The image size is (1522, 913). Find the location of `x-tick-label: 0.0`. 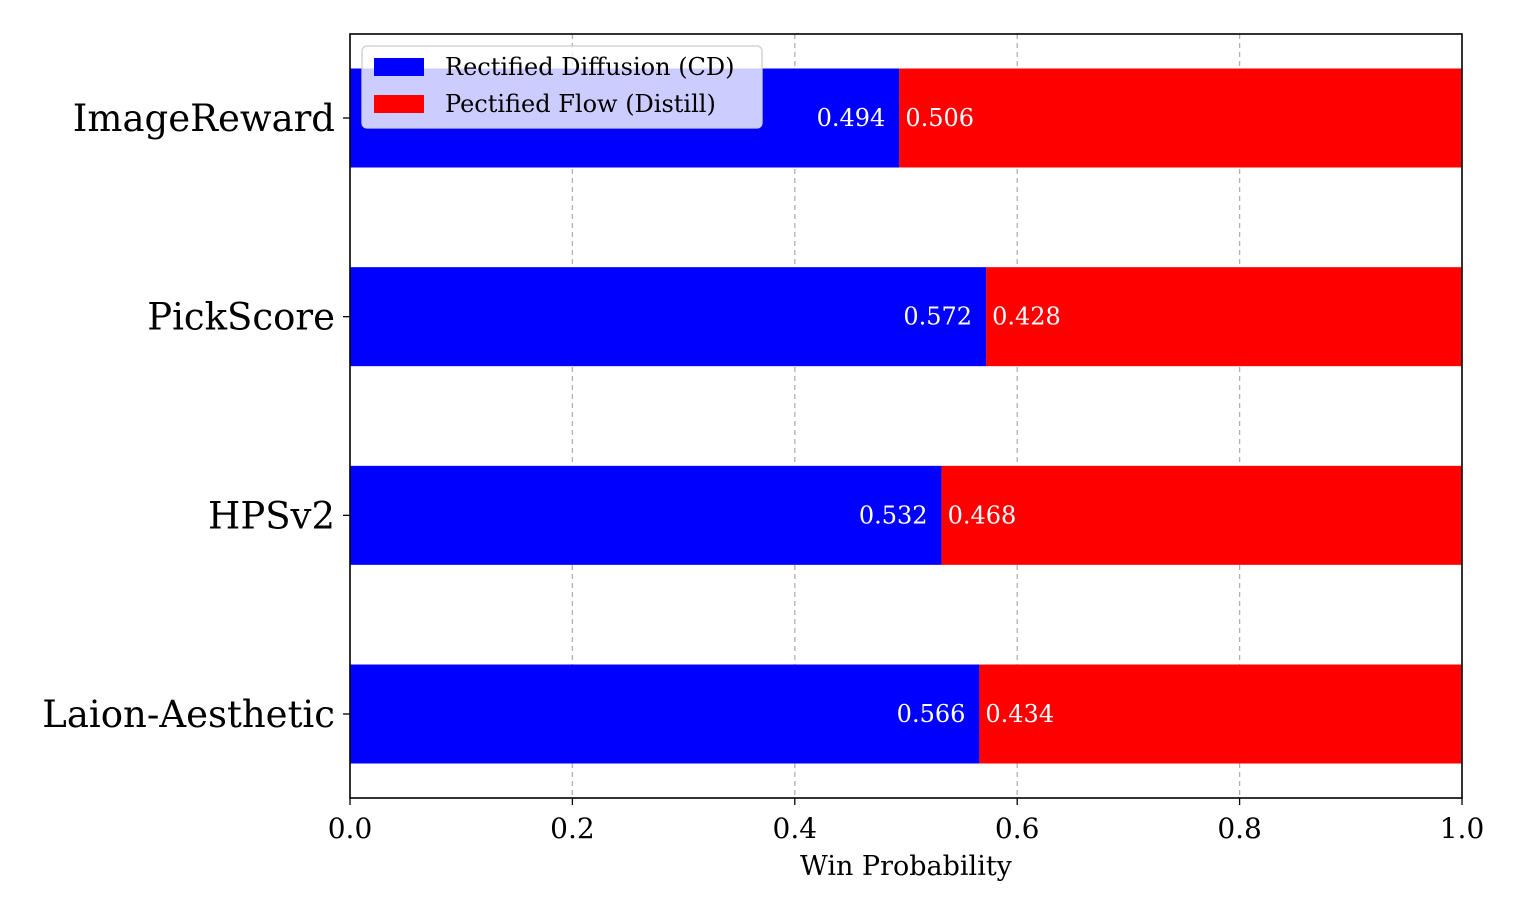

x-tick-label: 0.0 is located at coordinates (350, 828).